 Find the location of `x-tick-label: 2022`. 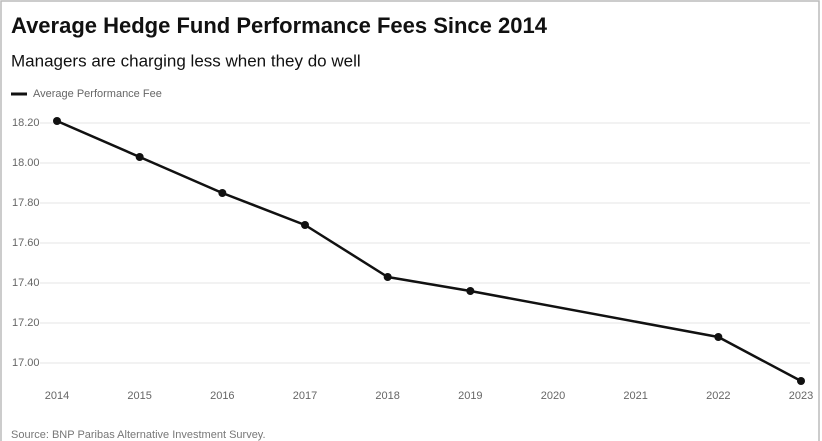

x-tick-label: 2022 is located at coordinates (718, 396).